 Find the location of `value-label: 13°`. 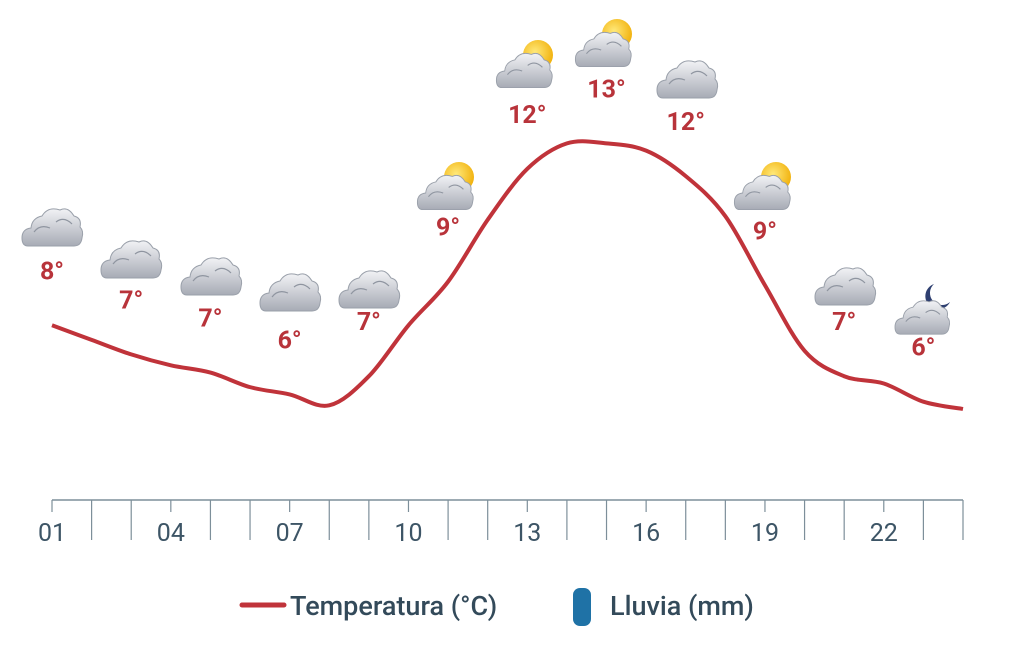

value-label: 13° is located at coordinates (606, 89).